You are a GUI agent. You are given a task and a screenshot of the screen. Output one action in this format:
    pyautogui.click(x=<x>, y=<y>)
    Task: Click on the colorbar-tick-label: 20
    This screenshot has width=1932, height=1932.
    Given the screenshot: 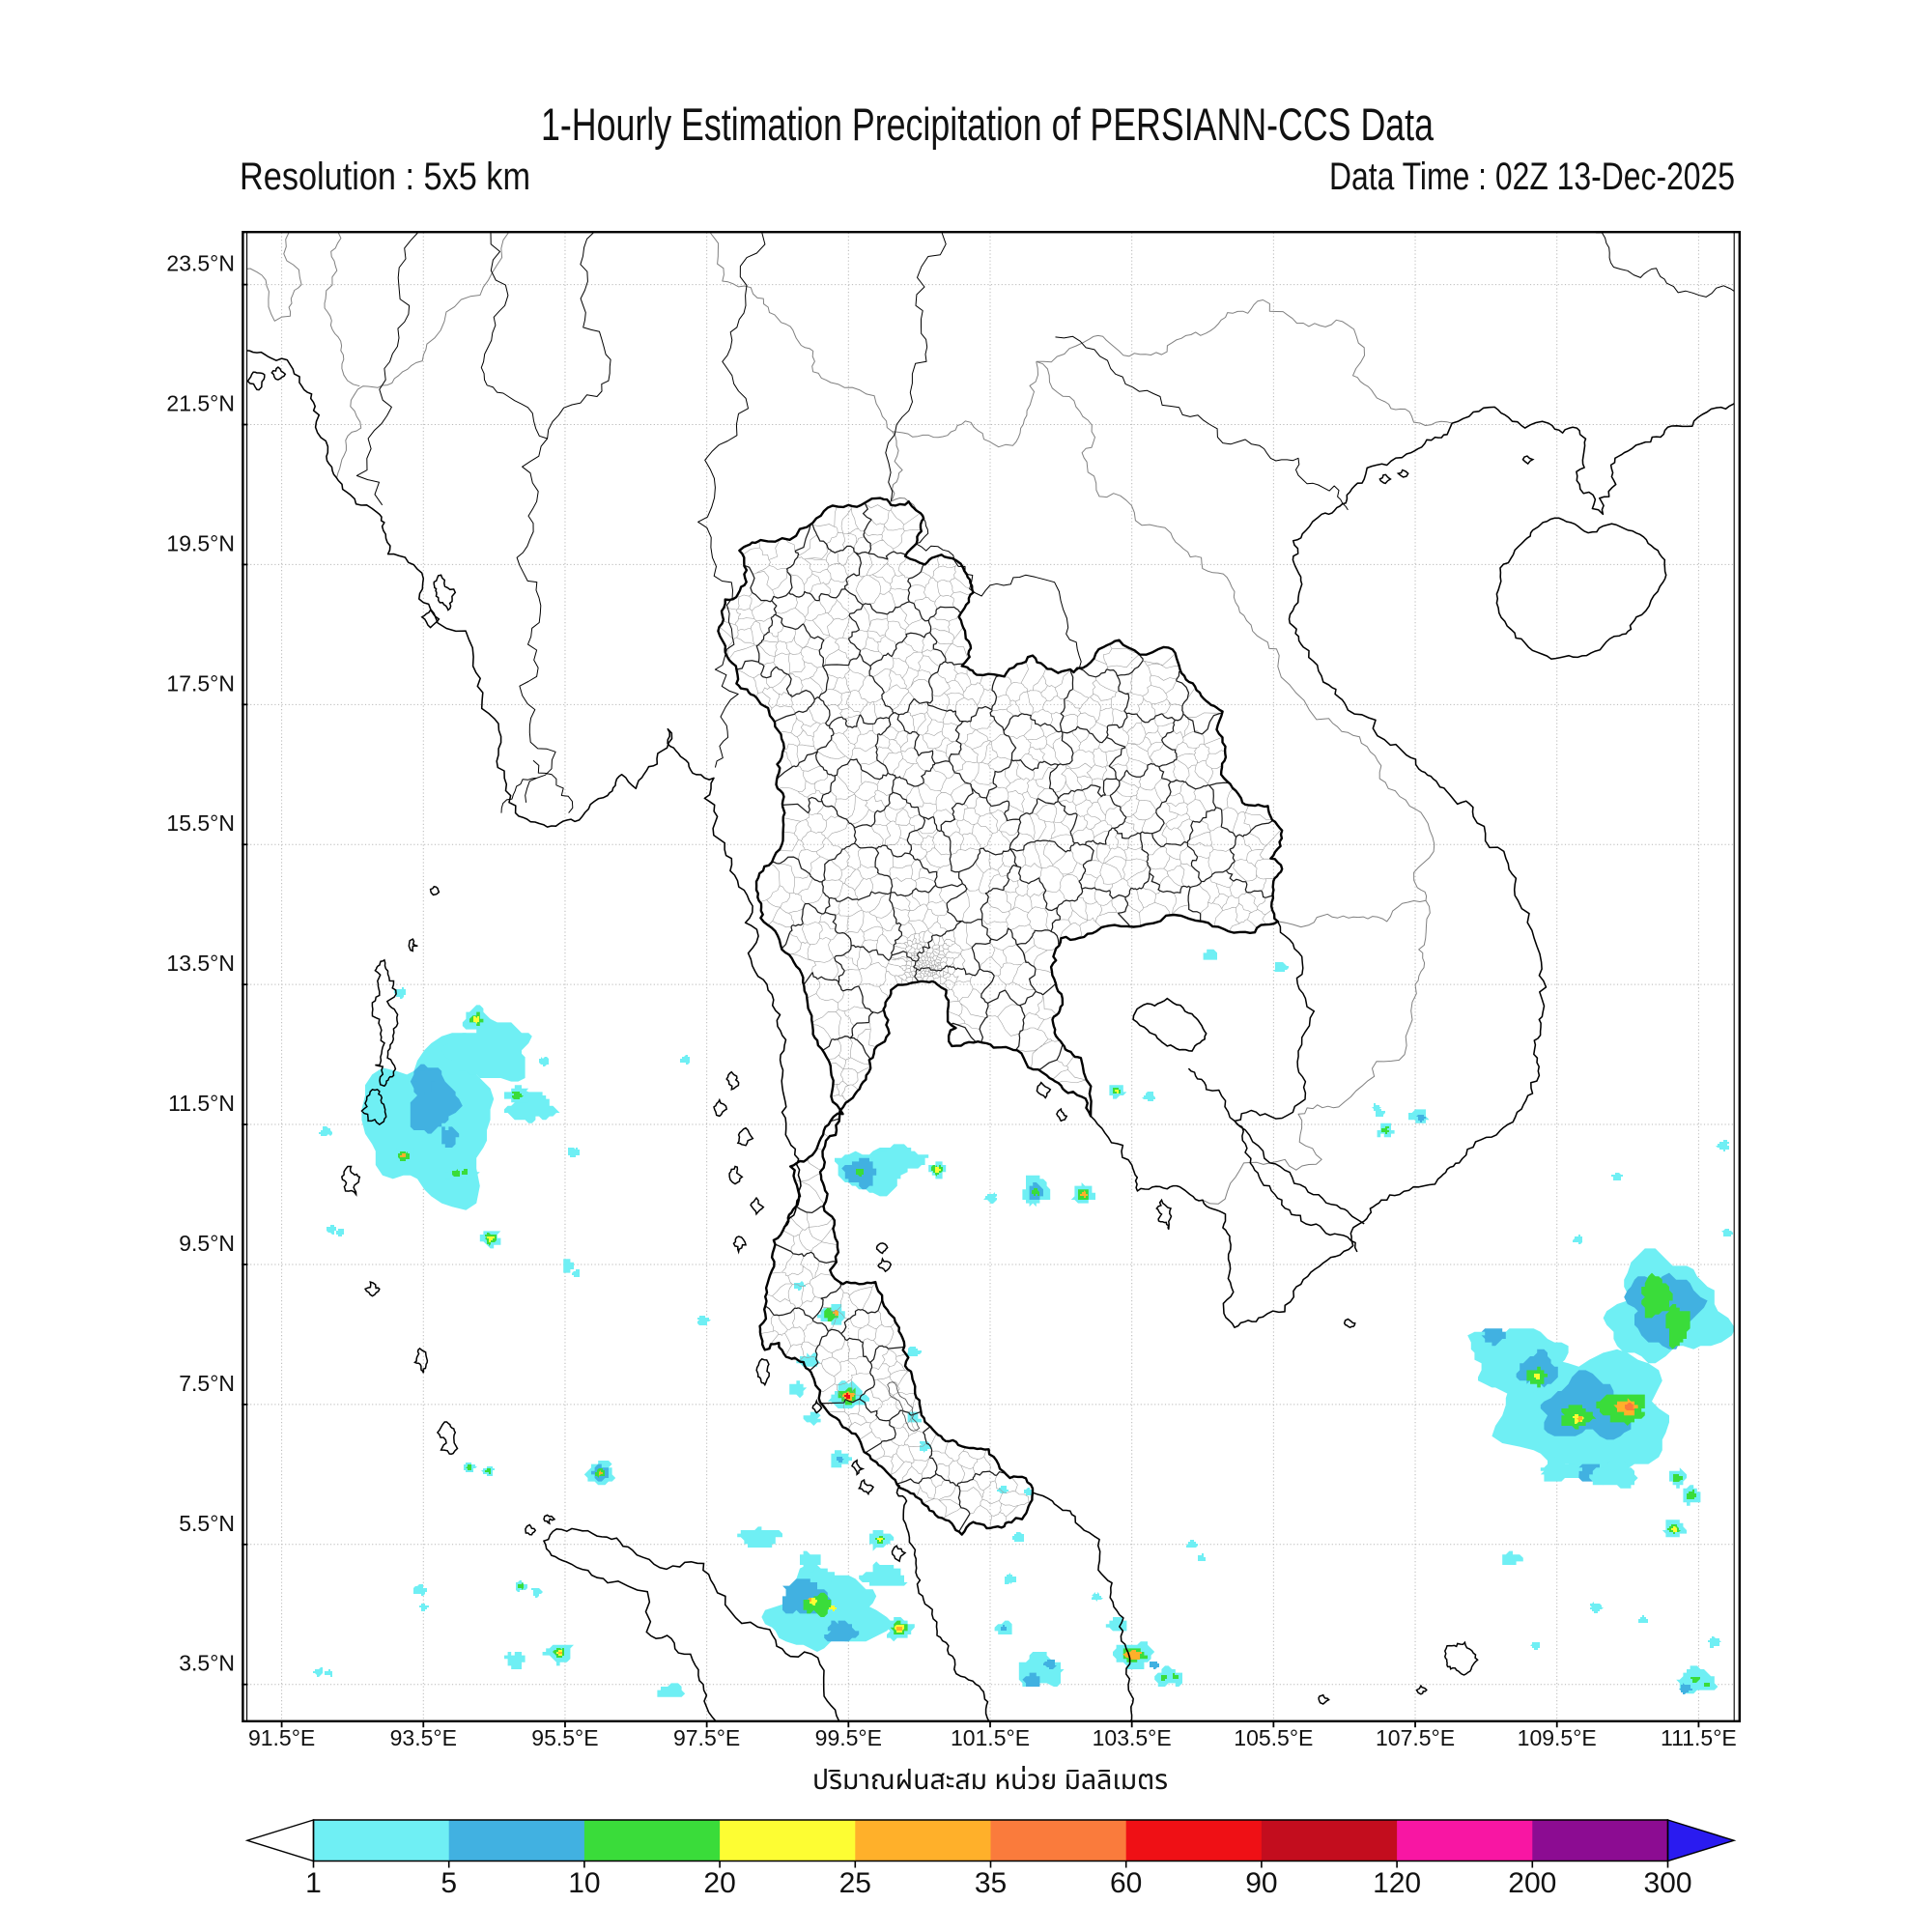 What is the action you would take?
    pyautogui.click(x=719, y=1883)
    